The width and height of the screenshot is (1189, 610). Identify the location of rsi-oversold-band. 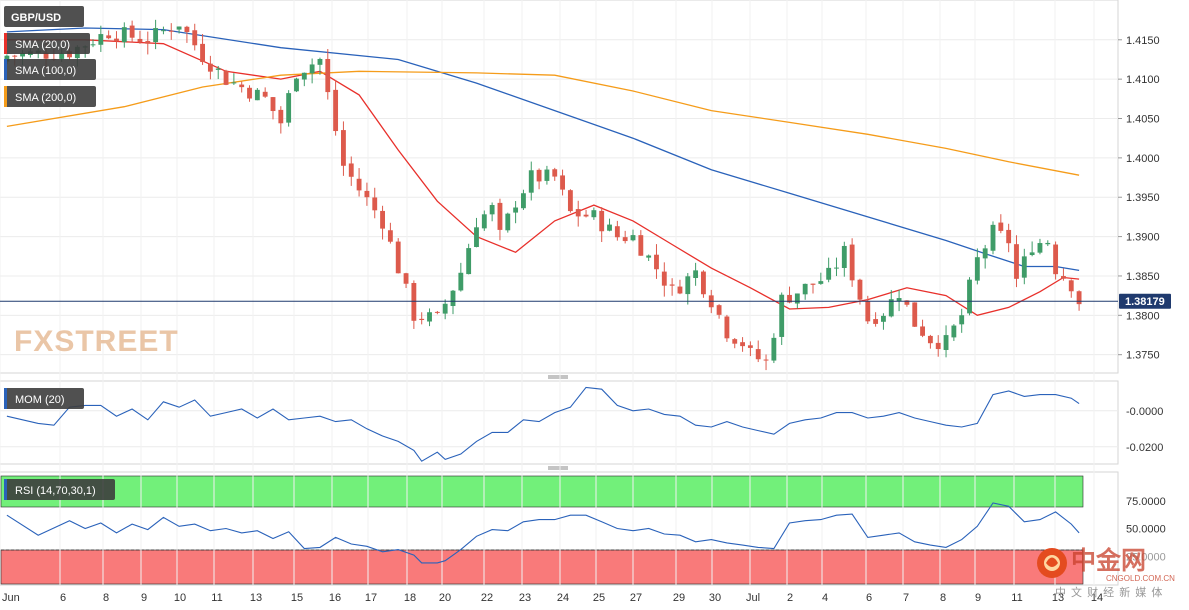
(542, 567).